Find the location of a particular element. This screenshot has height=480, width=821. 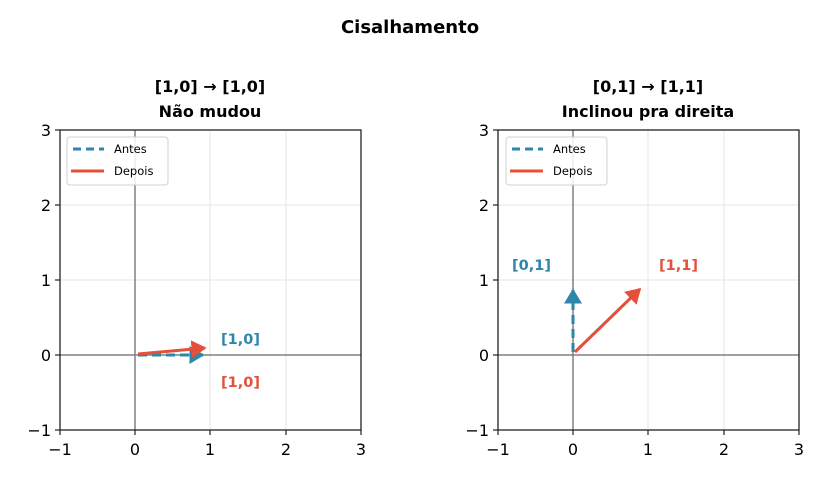

subplot-title-line2: Inclinou pra direita is located at coordinates (648, 111).